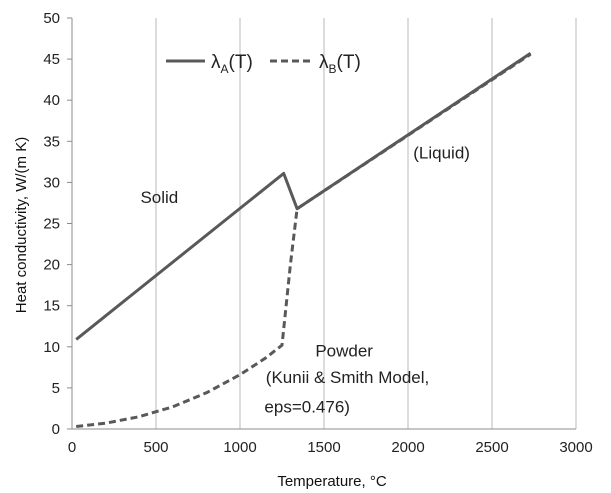  What do you see at coordinates (347, 377) in the screenshot?
I see `annotation-3: (Kunii & Smith Model,` at bounding box center [347, 377].